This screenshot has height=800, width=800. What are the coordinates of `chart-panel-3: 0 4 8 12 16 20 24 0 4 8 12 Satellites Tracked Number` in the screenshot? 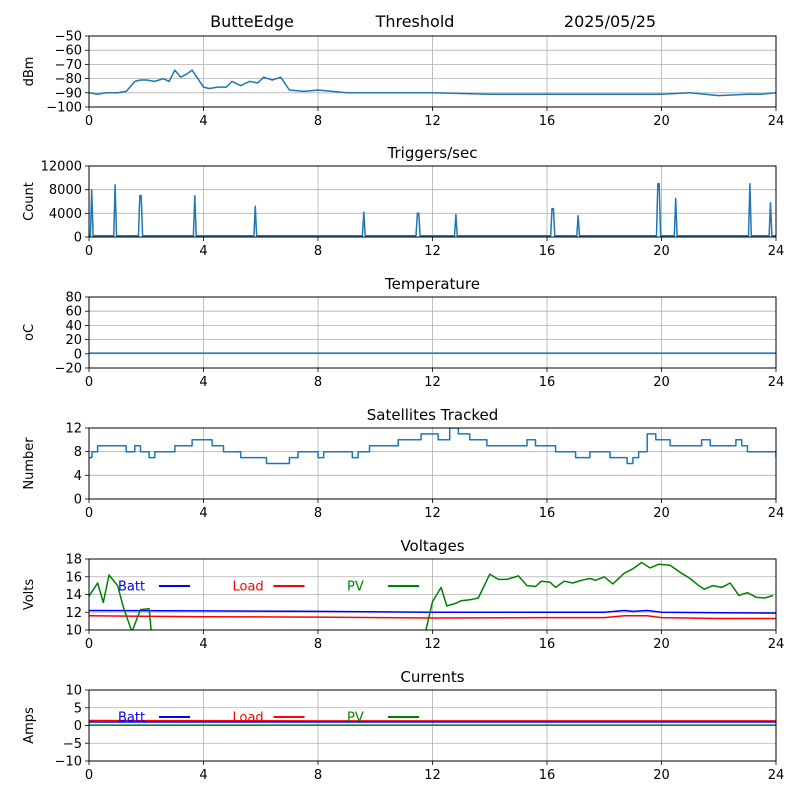 It's located at (403, 463).